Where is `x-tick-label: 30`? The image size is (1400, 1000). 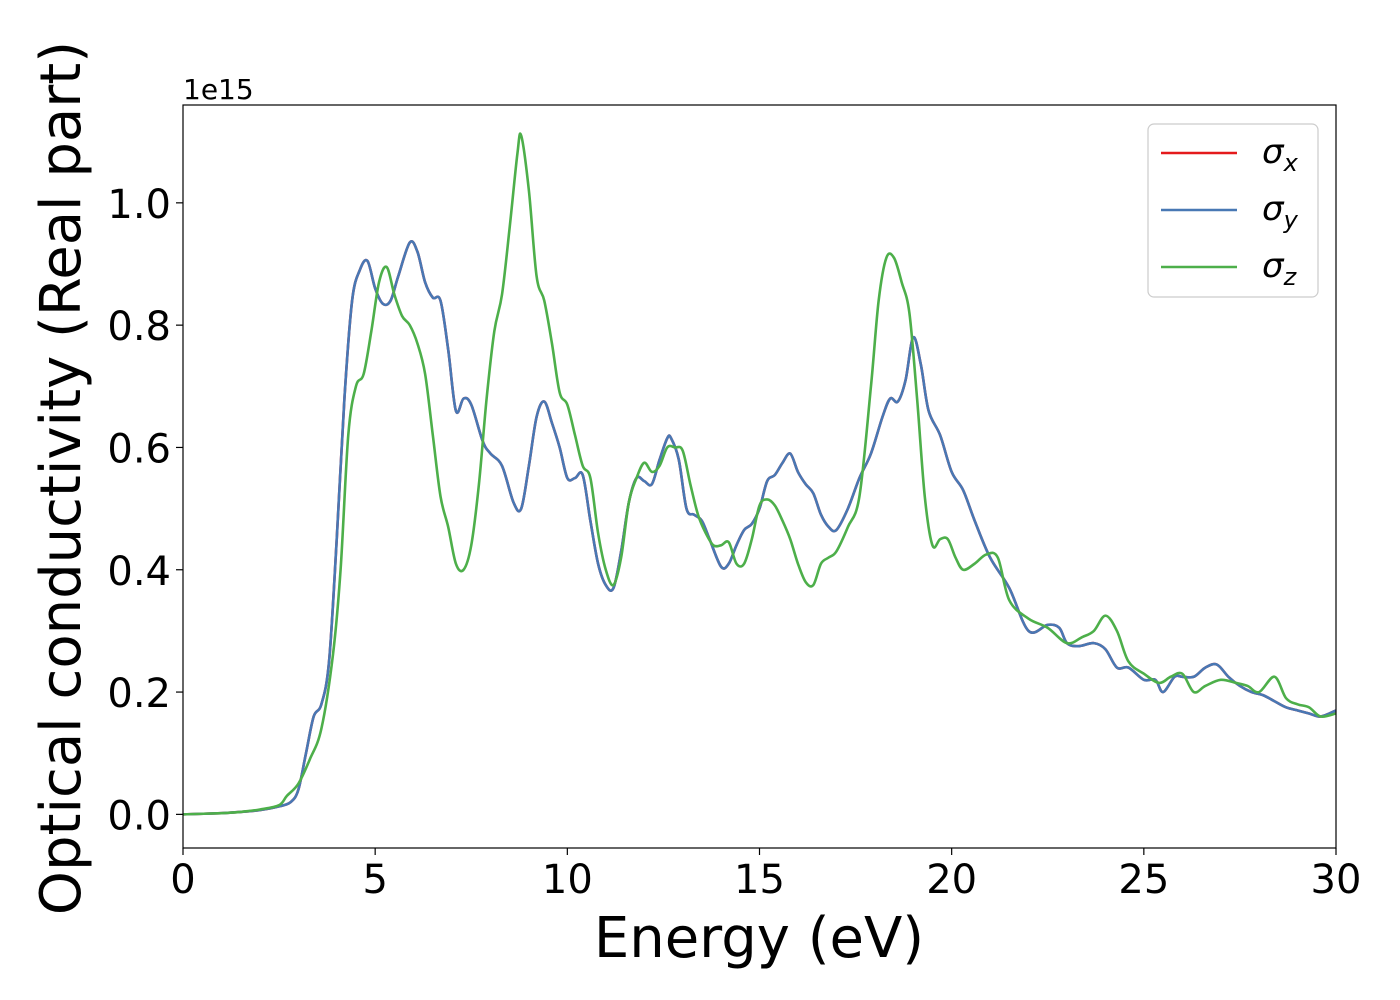 x-tick-label: 30 is located at coordinates (1336, 880).